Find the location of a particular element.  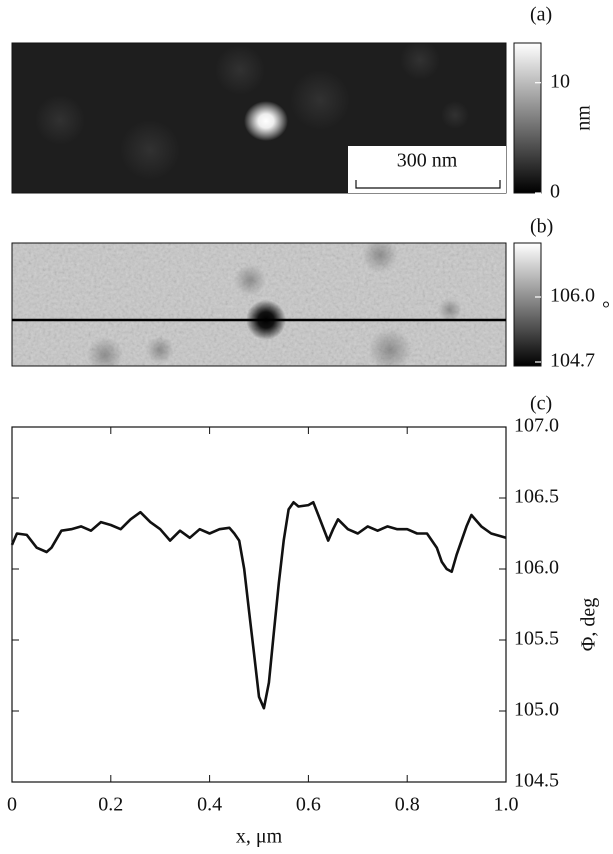

scale-bar-box is located at coordinates (427, 169).